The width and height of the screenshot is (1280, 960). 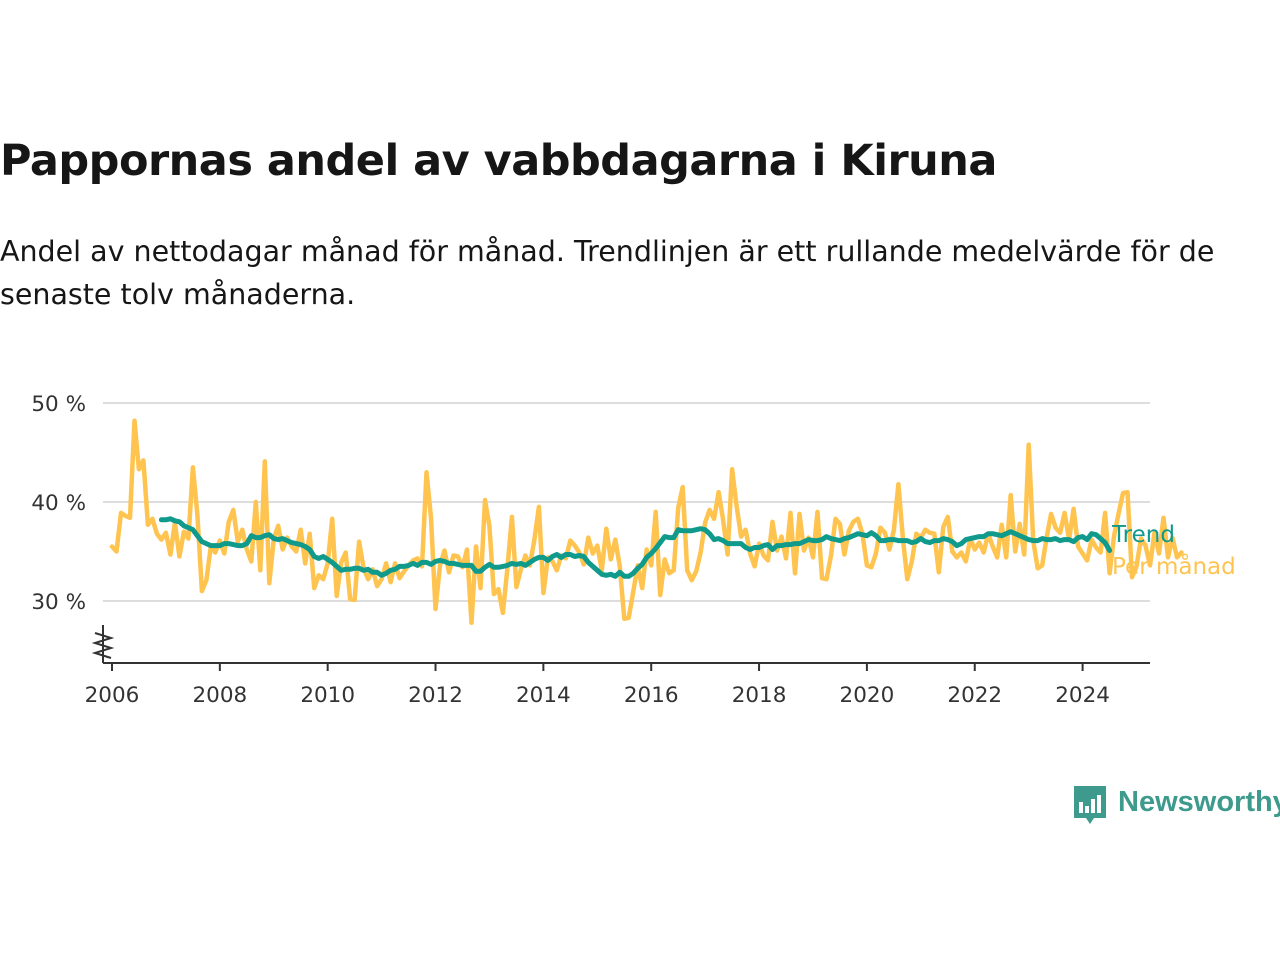 What do you see at coordinates (1174, 566) in the screenshot?
I see `monthly-series-label: Per månad` at bounding box center [1174, 566].